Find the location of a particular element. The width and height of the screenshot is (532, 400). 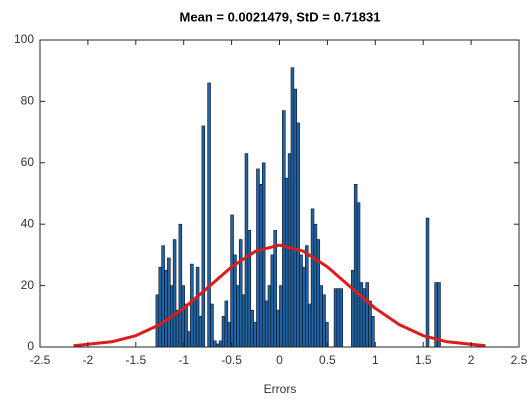

y-tick-label: 20 is located at coordinates (28, 285).